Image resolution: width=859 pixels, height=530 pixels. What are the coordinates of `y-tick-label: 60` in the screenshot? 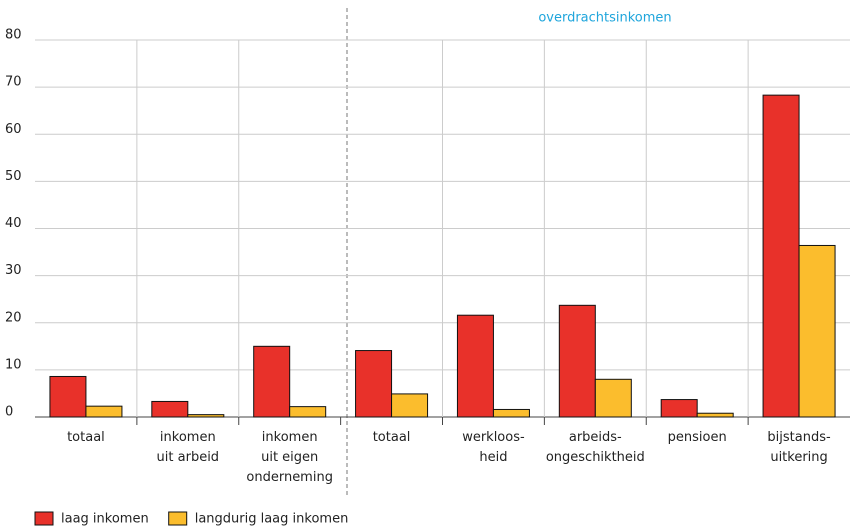 It's located at (13, 129).